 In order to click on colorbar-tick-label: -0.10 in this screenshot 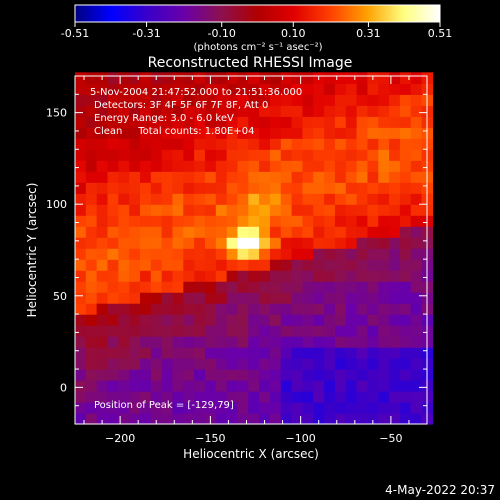, I will do `click(221, 33)`.